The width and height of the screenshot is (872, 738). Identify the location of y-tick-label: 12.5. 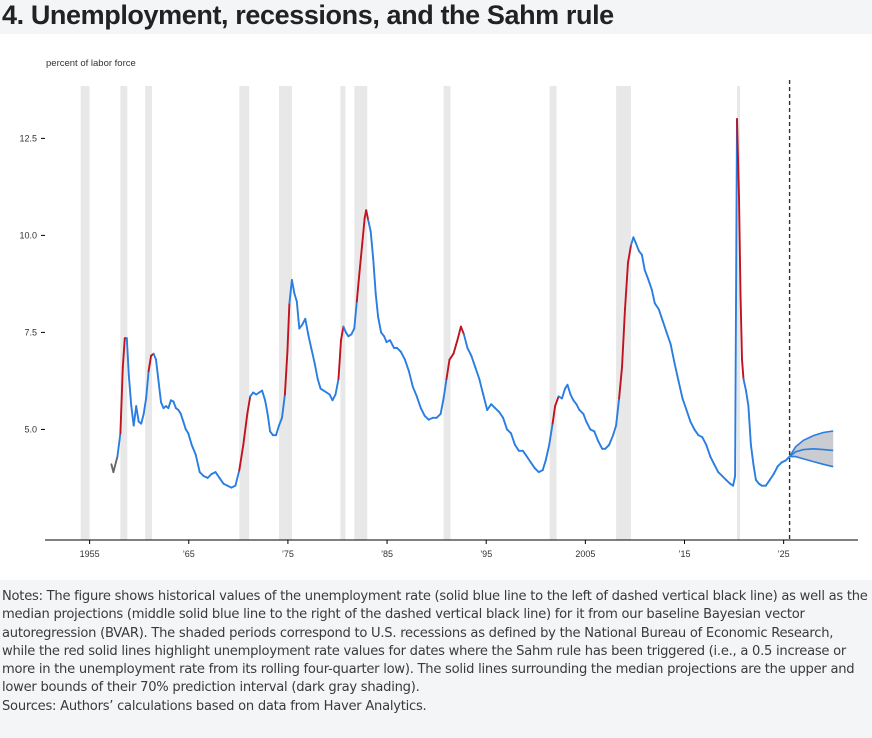
(28, 138).